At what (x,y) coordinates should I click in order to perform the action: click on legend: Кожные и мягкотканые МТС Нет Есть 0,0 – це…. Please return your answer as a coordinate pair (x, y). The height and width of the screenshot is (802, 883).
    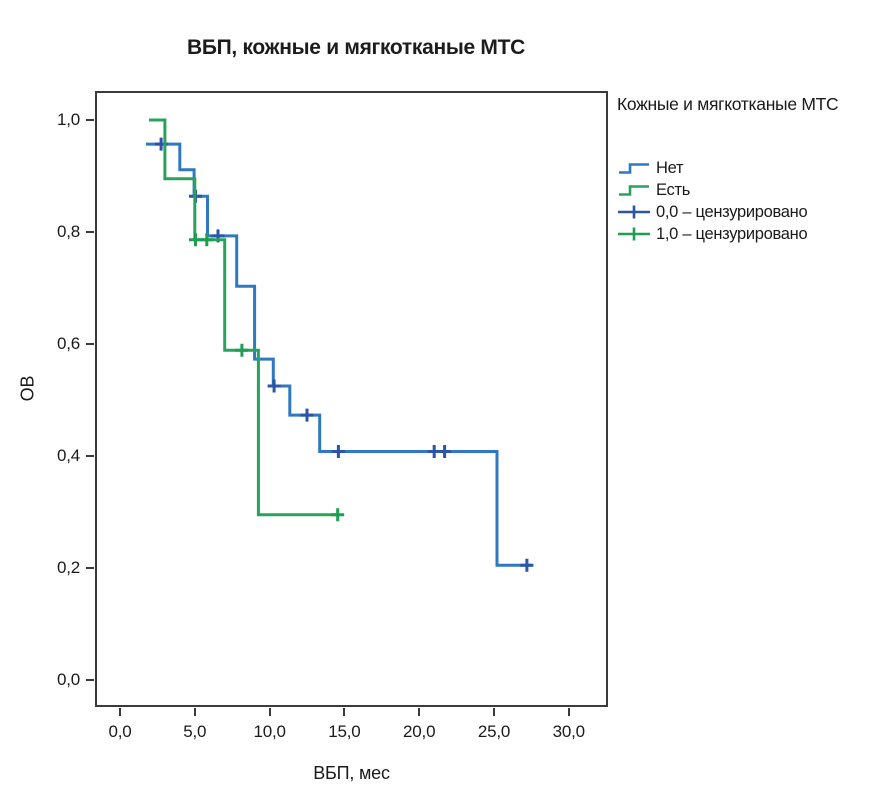
    Looking at the image, I should click on (748, 169).